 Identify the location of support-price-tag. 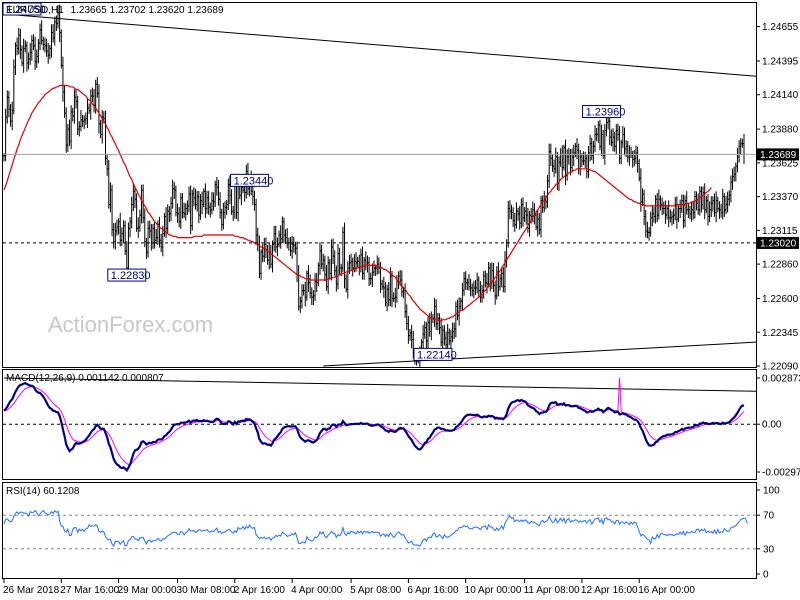
(778, 242).